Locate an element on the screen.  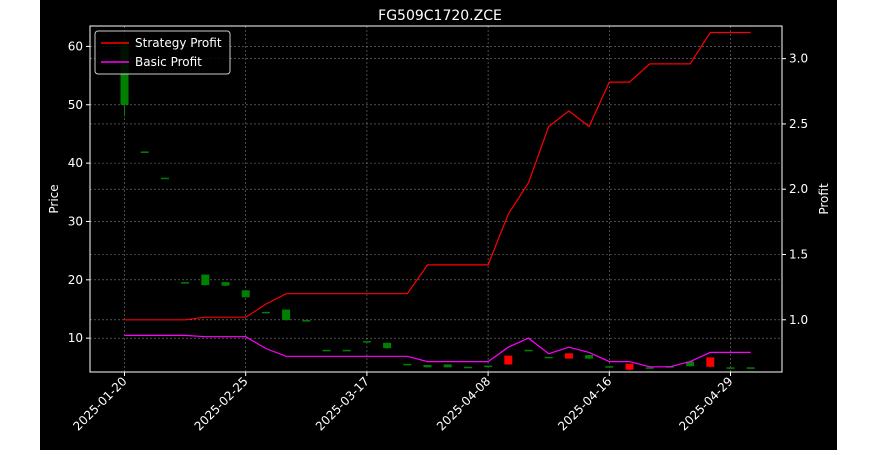
left-axis: 10 20 30 40 50 60 is located at coordinates (79, 192).